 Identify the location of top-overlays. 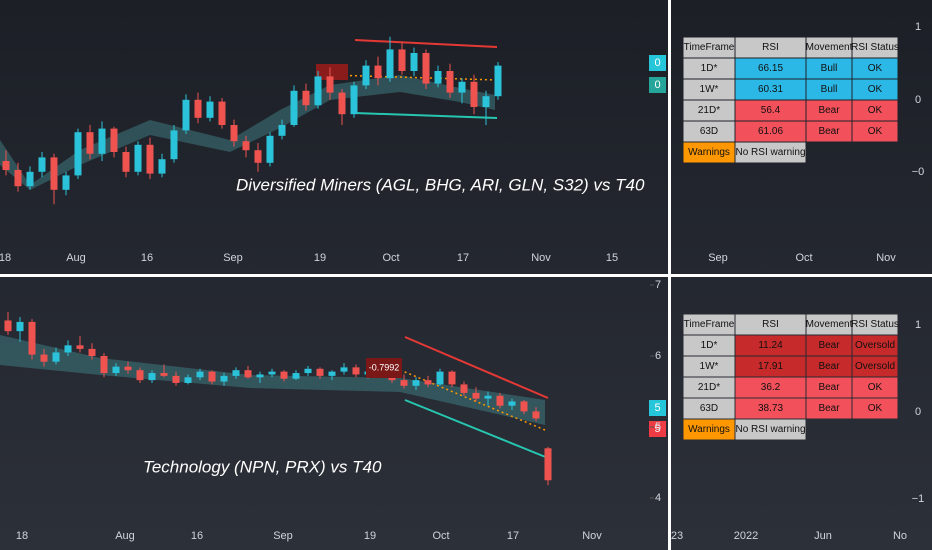
(249, 114).